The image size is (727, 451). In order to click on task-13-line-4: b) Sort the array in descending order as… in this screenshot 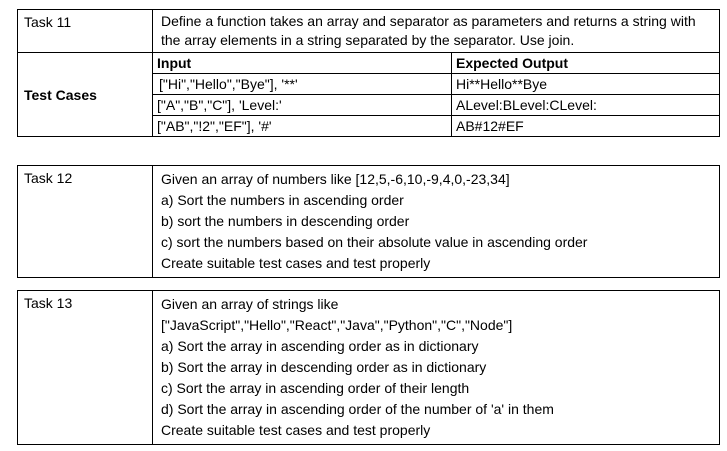, I will do `click(324, 367)`.